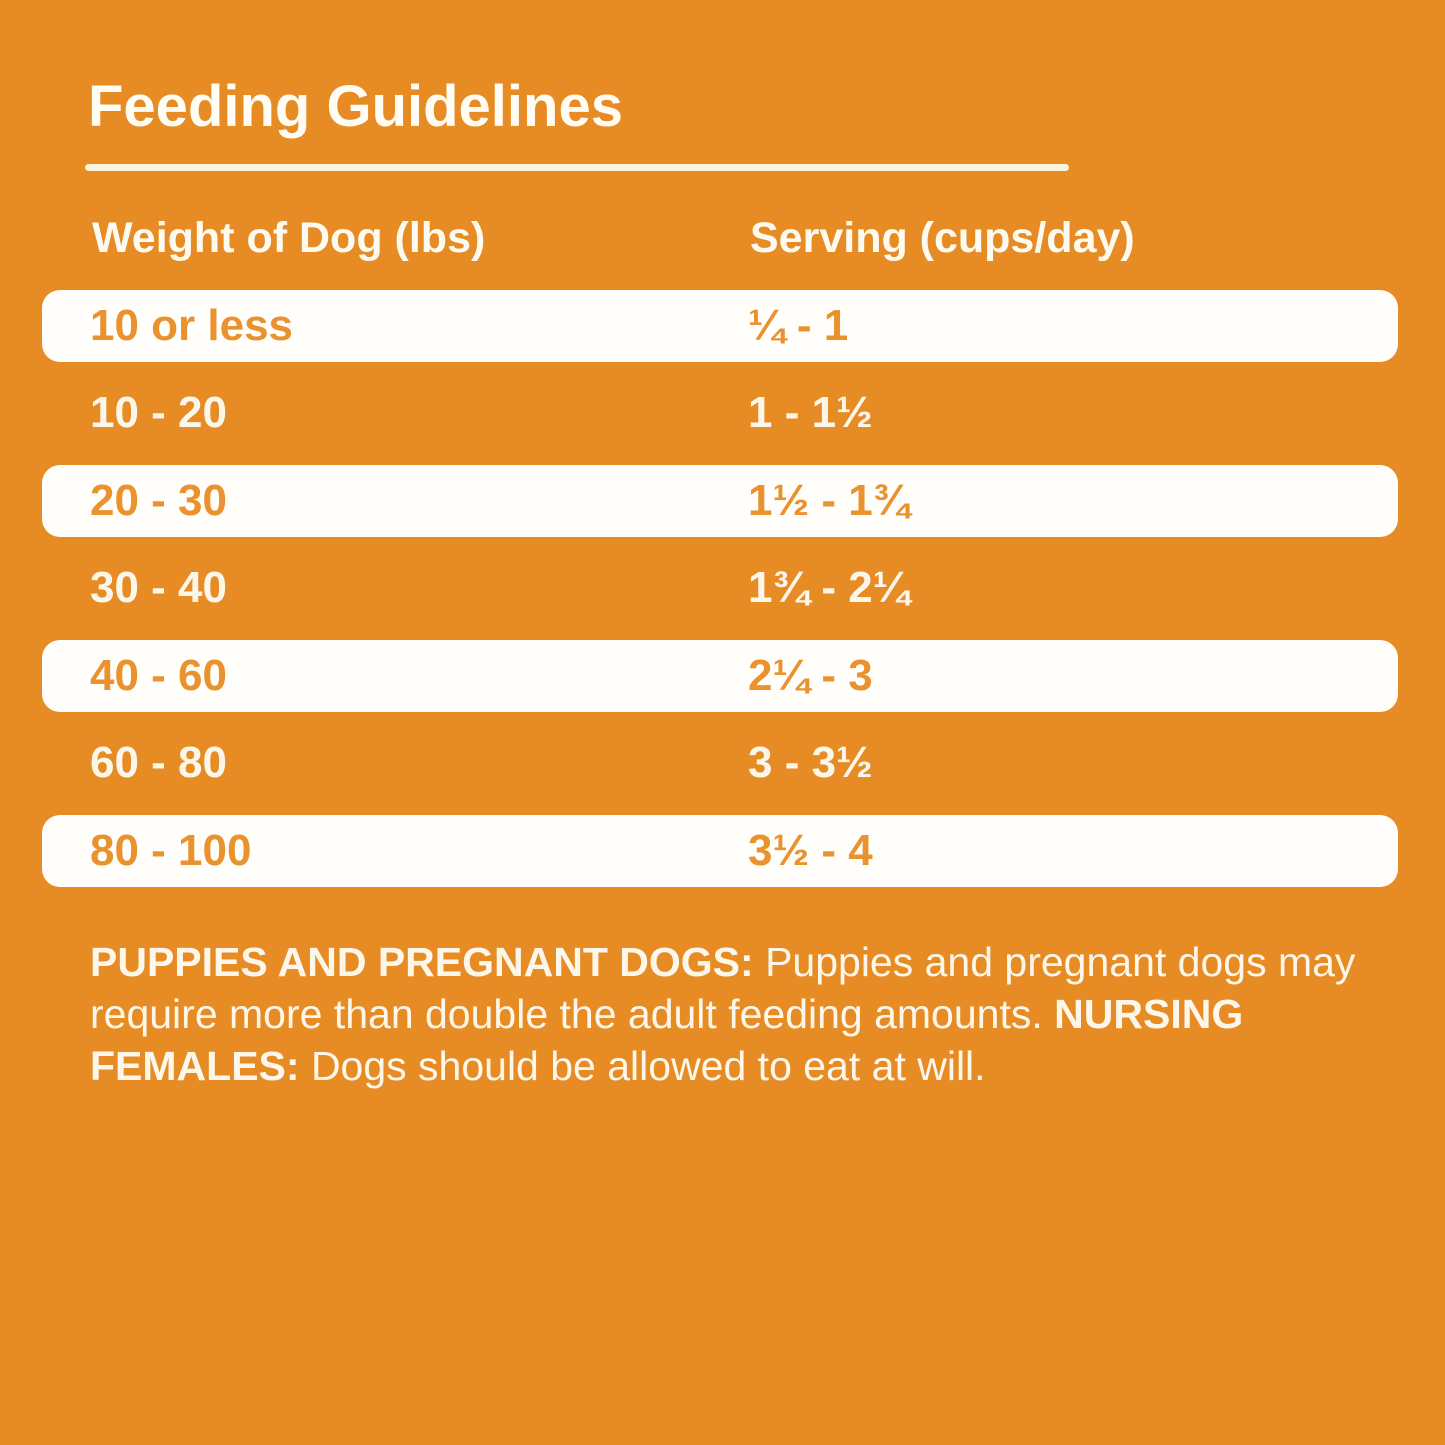 This screenshot has width=1445, height=1445. What do you see at coordinates (720, 850) in the screenshot?
I see `table-row: 80 - 100 3½ - 4` at bounding box center [720, 850].